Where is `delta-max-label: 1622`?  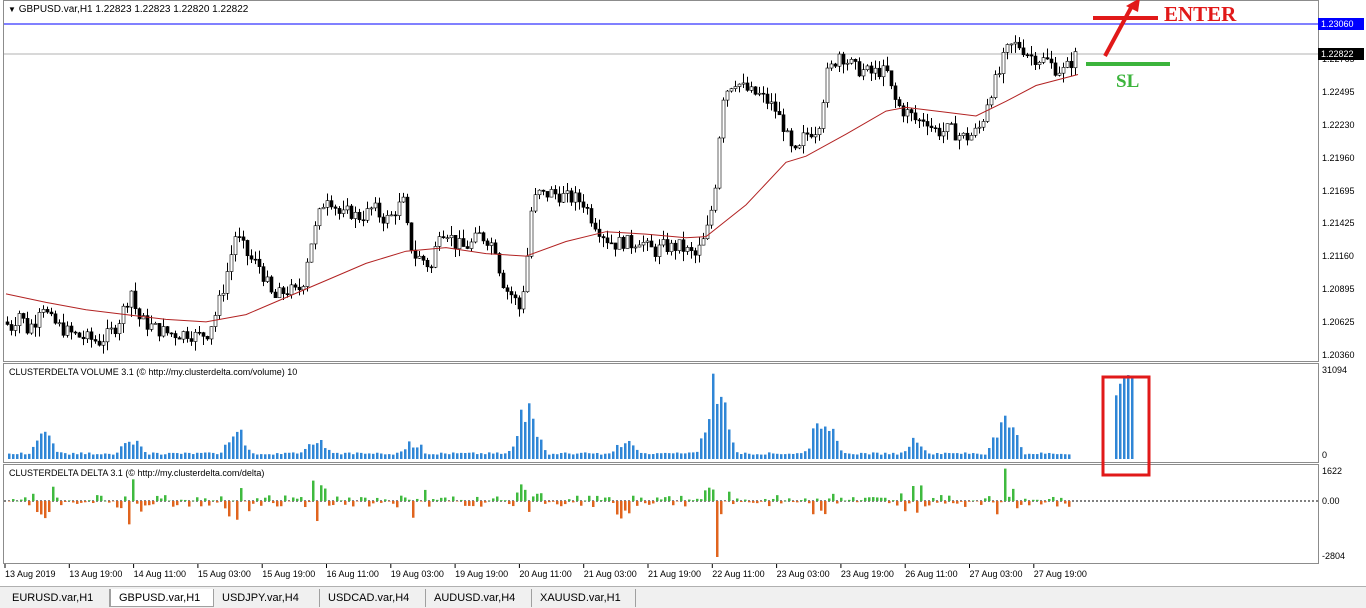
delta-max-label: 1622 is located at coordinates (1332, 471).